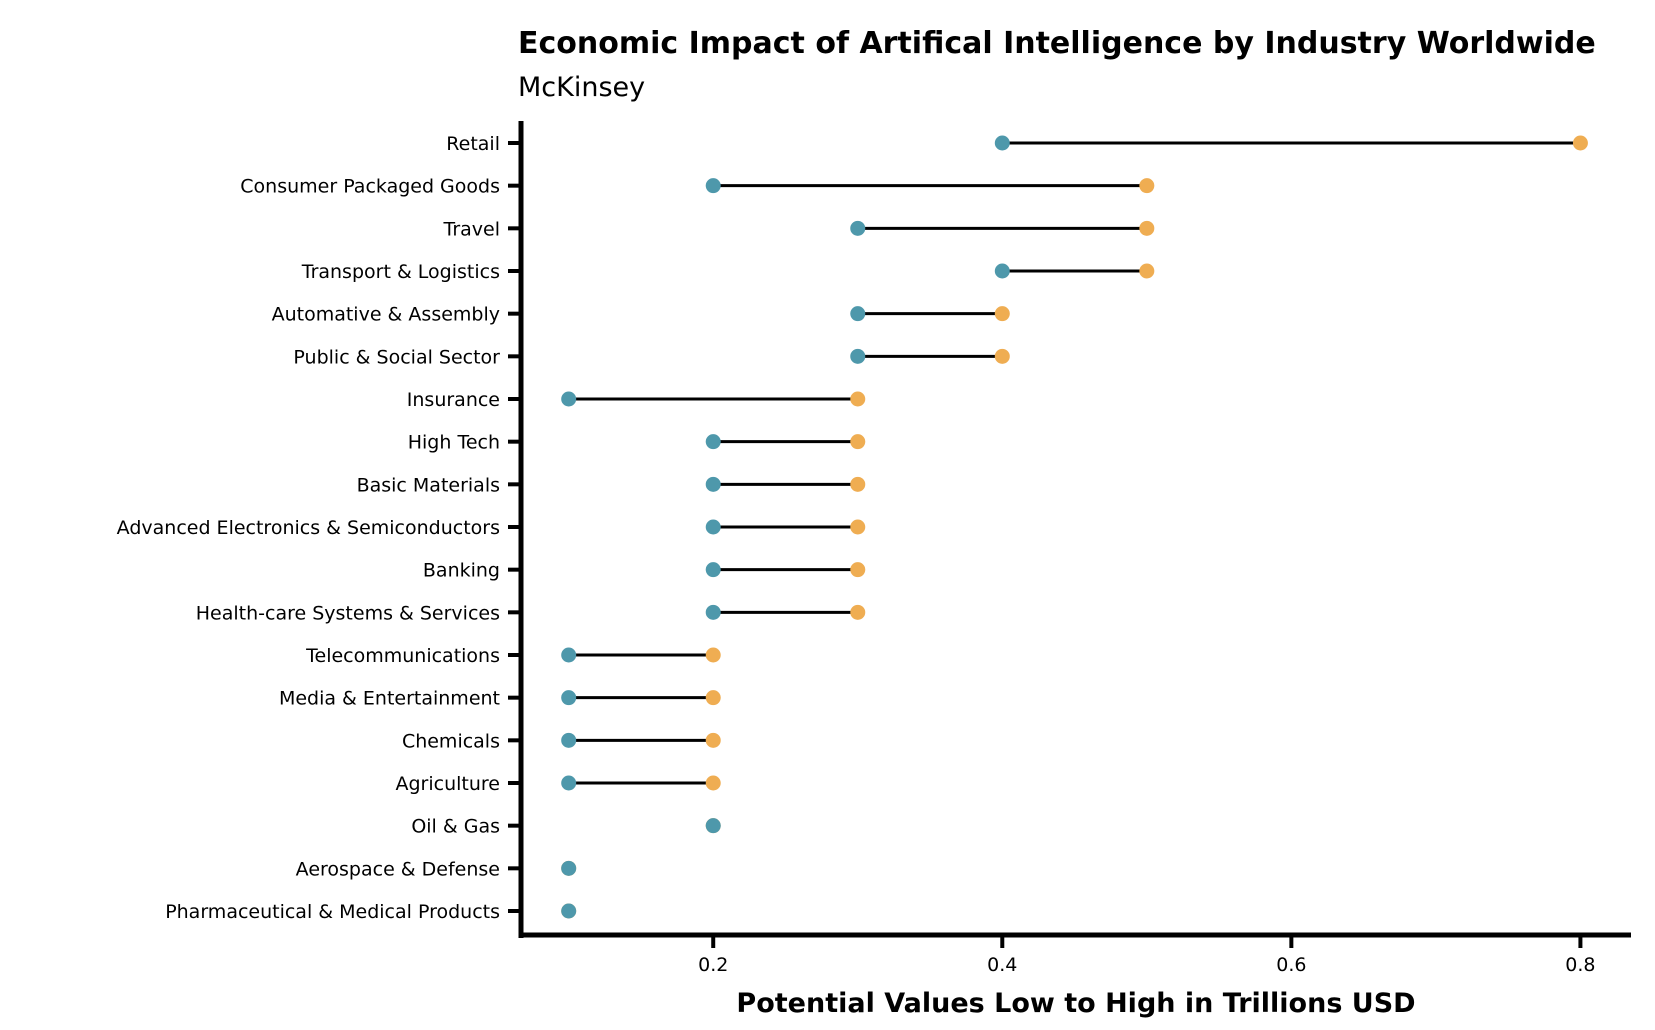 The height and width of the screenshot is (1030, 1655). Describe the element at coordinates (308, 528) in the screenshot. I see `y-tick-label: Advanced Electronics & Semiconductors` at that location.